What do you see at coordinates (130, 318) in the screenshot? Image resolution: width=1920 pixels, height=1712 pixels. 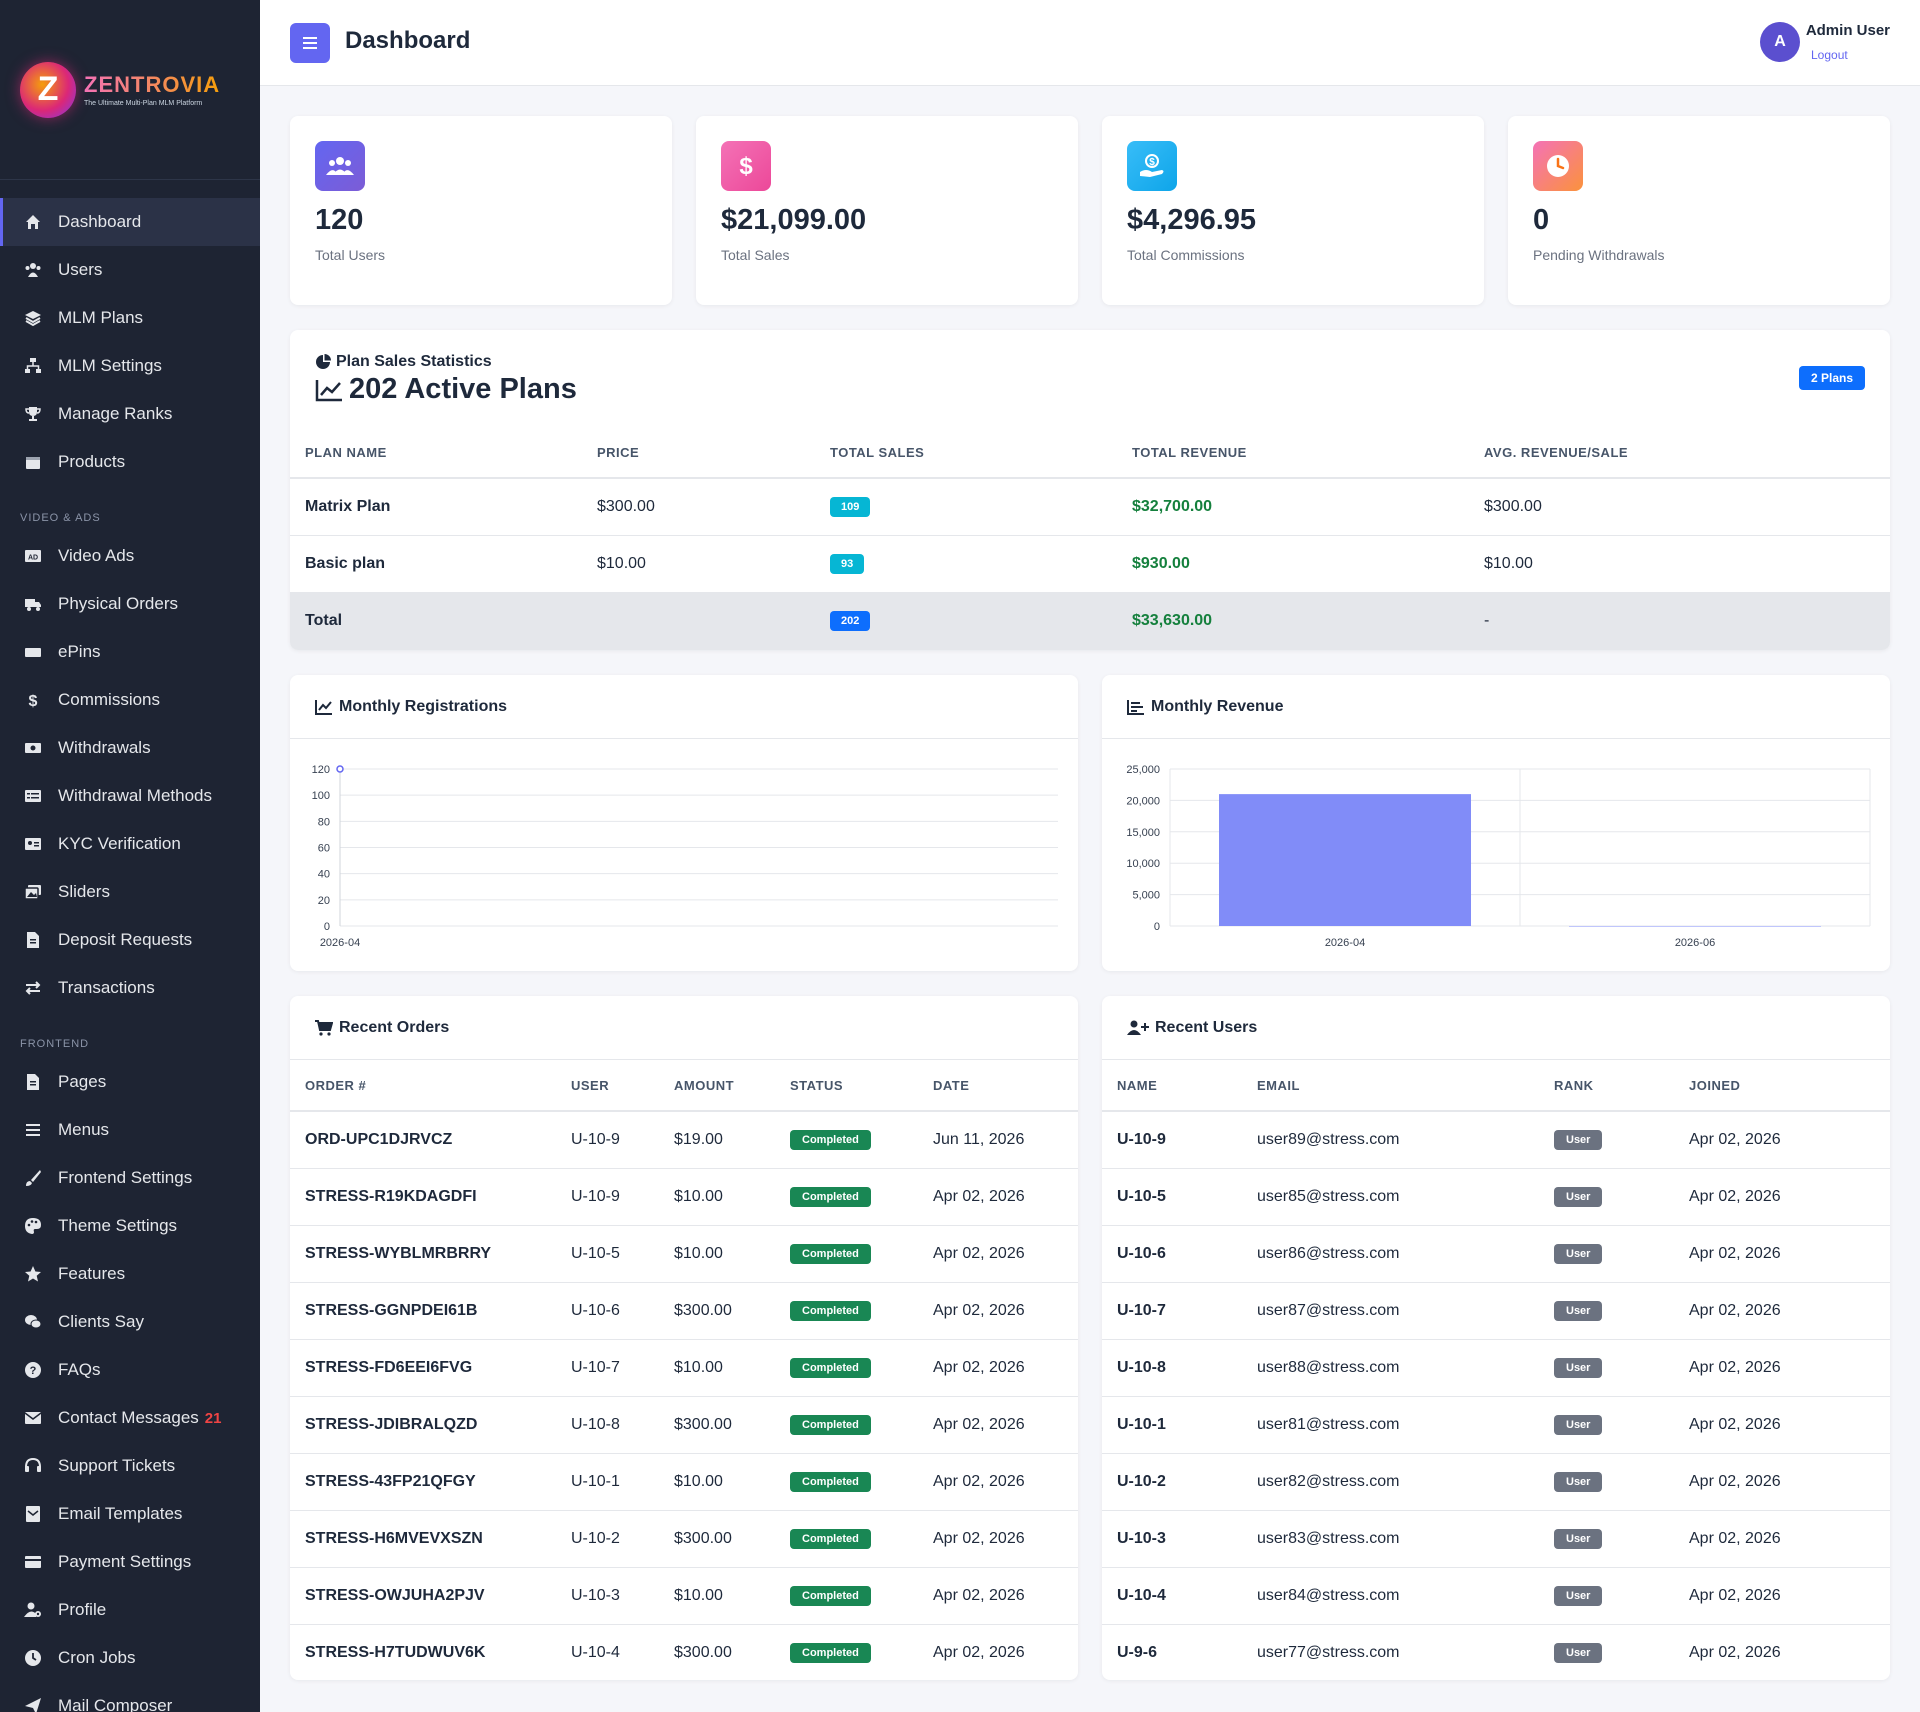 I see `sidebar-item-mlm-plans: MLM Plans` at bounding box center [130, 318].